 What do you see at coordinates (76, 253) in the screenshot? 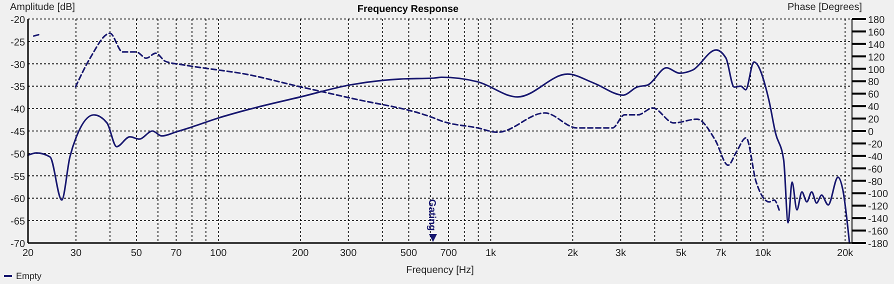
I see `x-tick-label: 30` at bounding box center [76, 253].